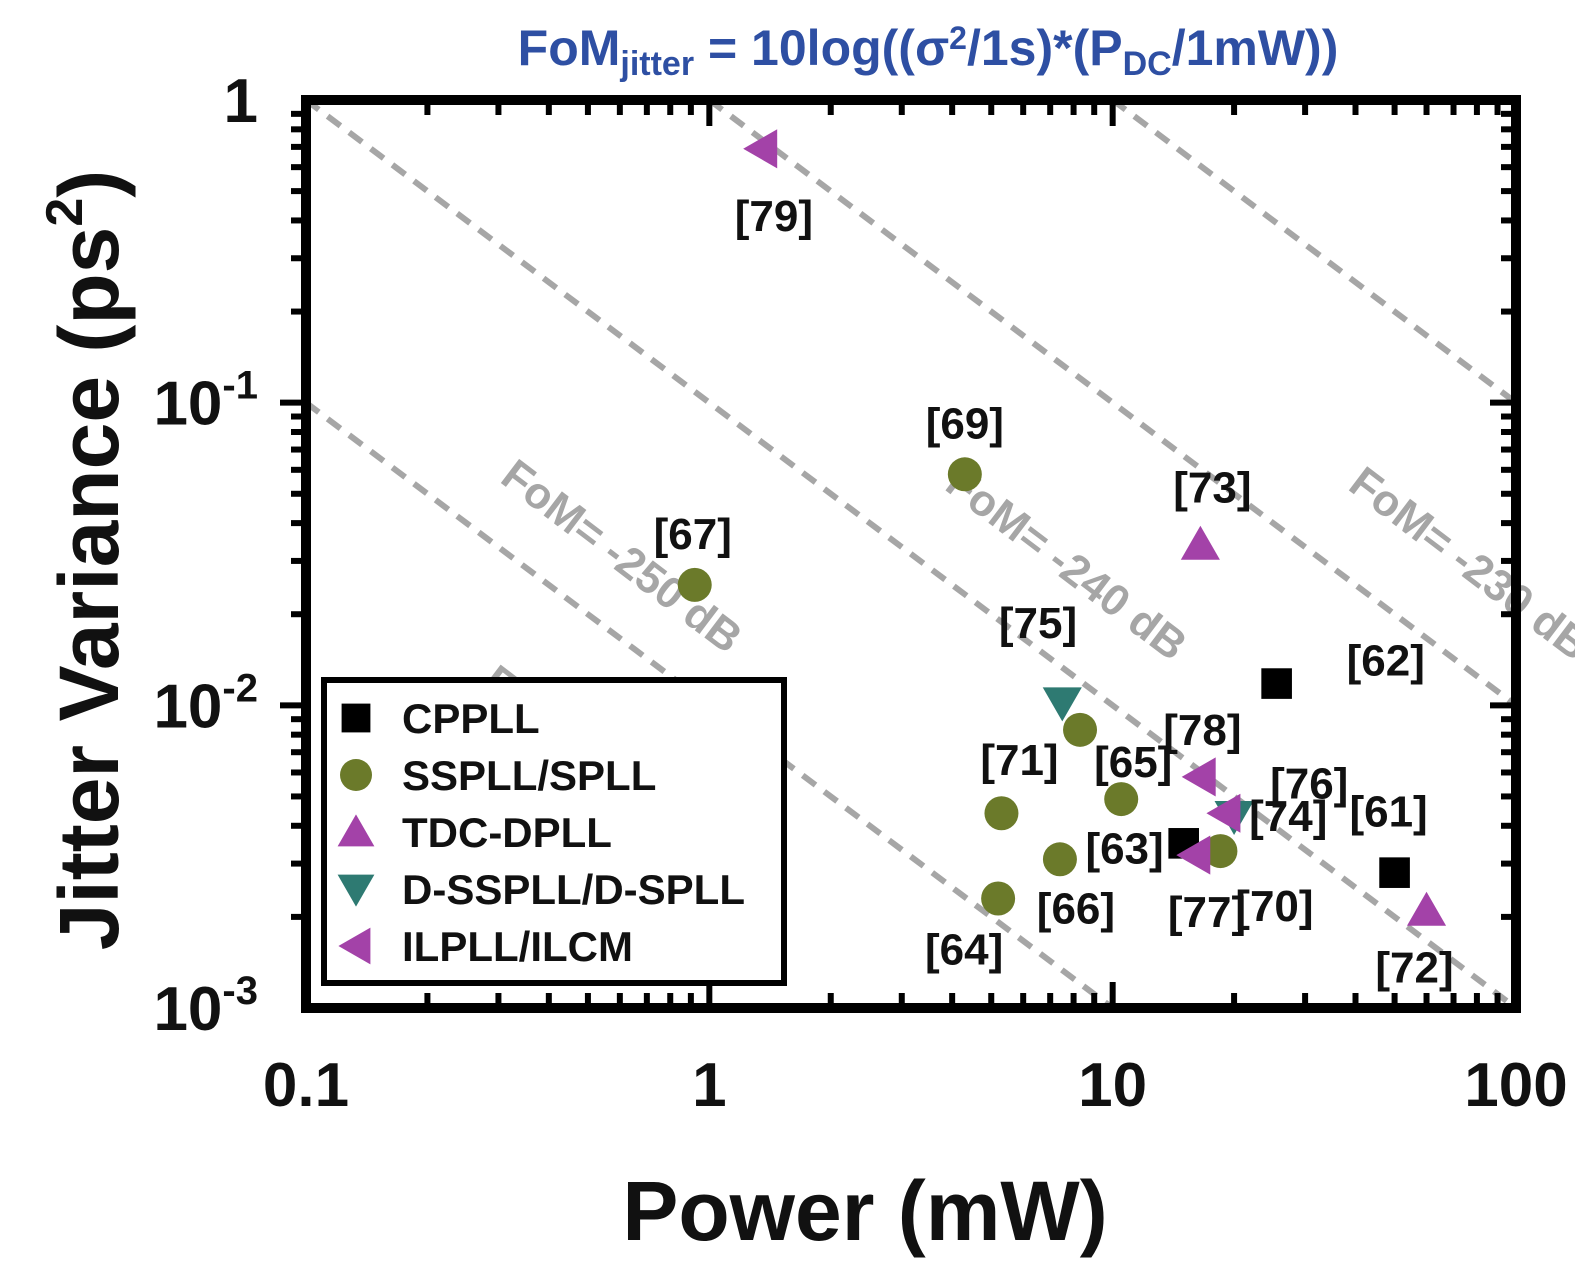 Image resolution: width=1575 pixels, height=1266 pixels. What do you see at coordinates (928, 51) in the screenshot?
I see `chart-title: FoMjitter = 10log((σ2/1s)*(PDC/1mW))` at bounding box center [928, 51].